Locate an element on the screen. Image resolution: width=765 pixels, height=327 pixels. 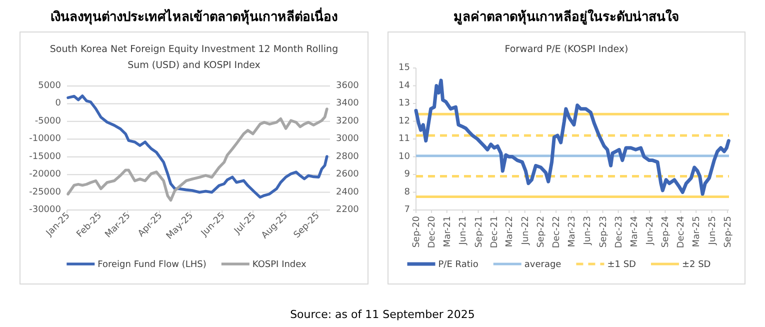
y-tick-label: 7 is located at coordinates (407, 210).